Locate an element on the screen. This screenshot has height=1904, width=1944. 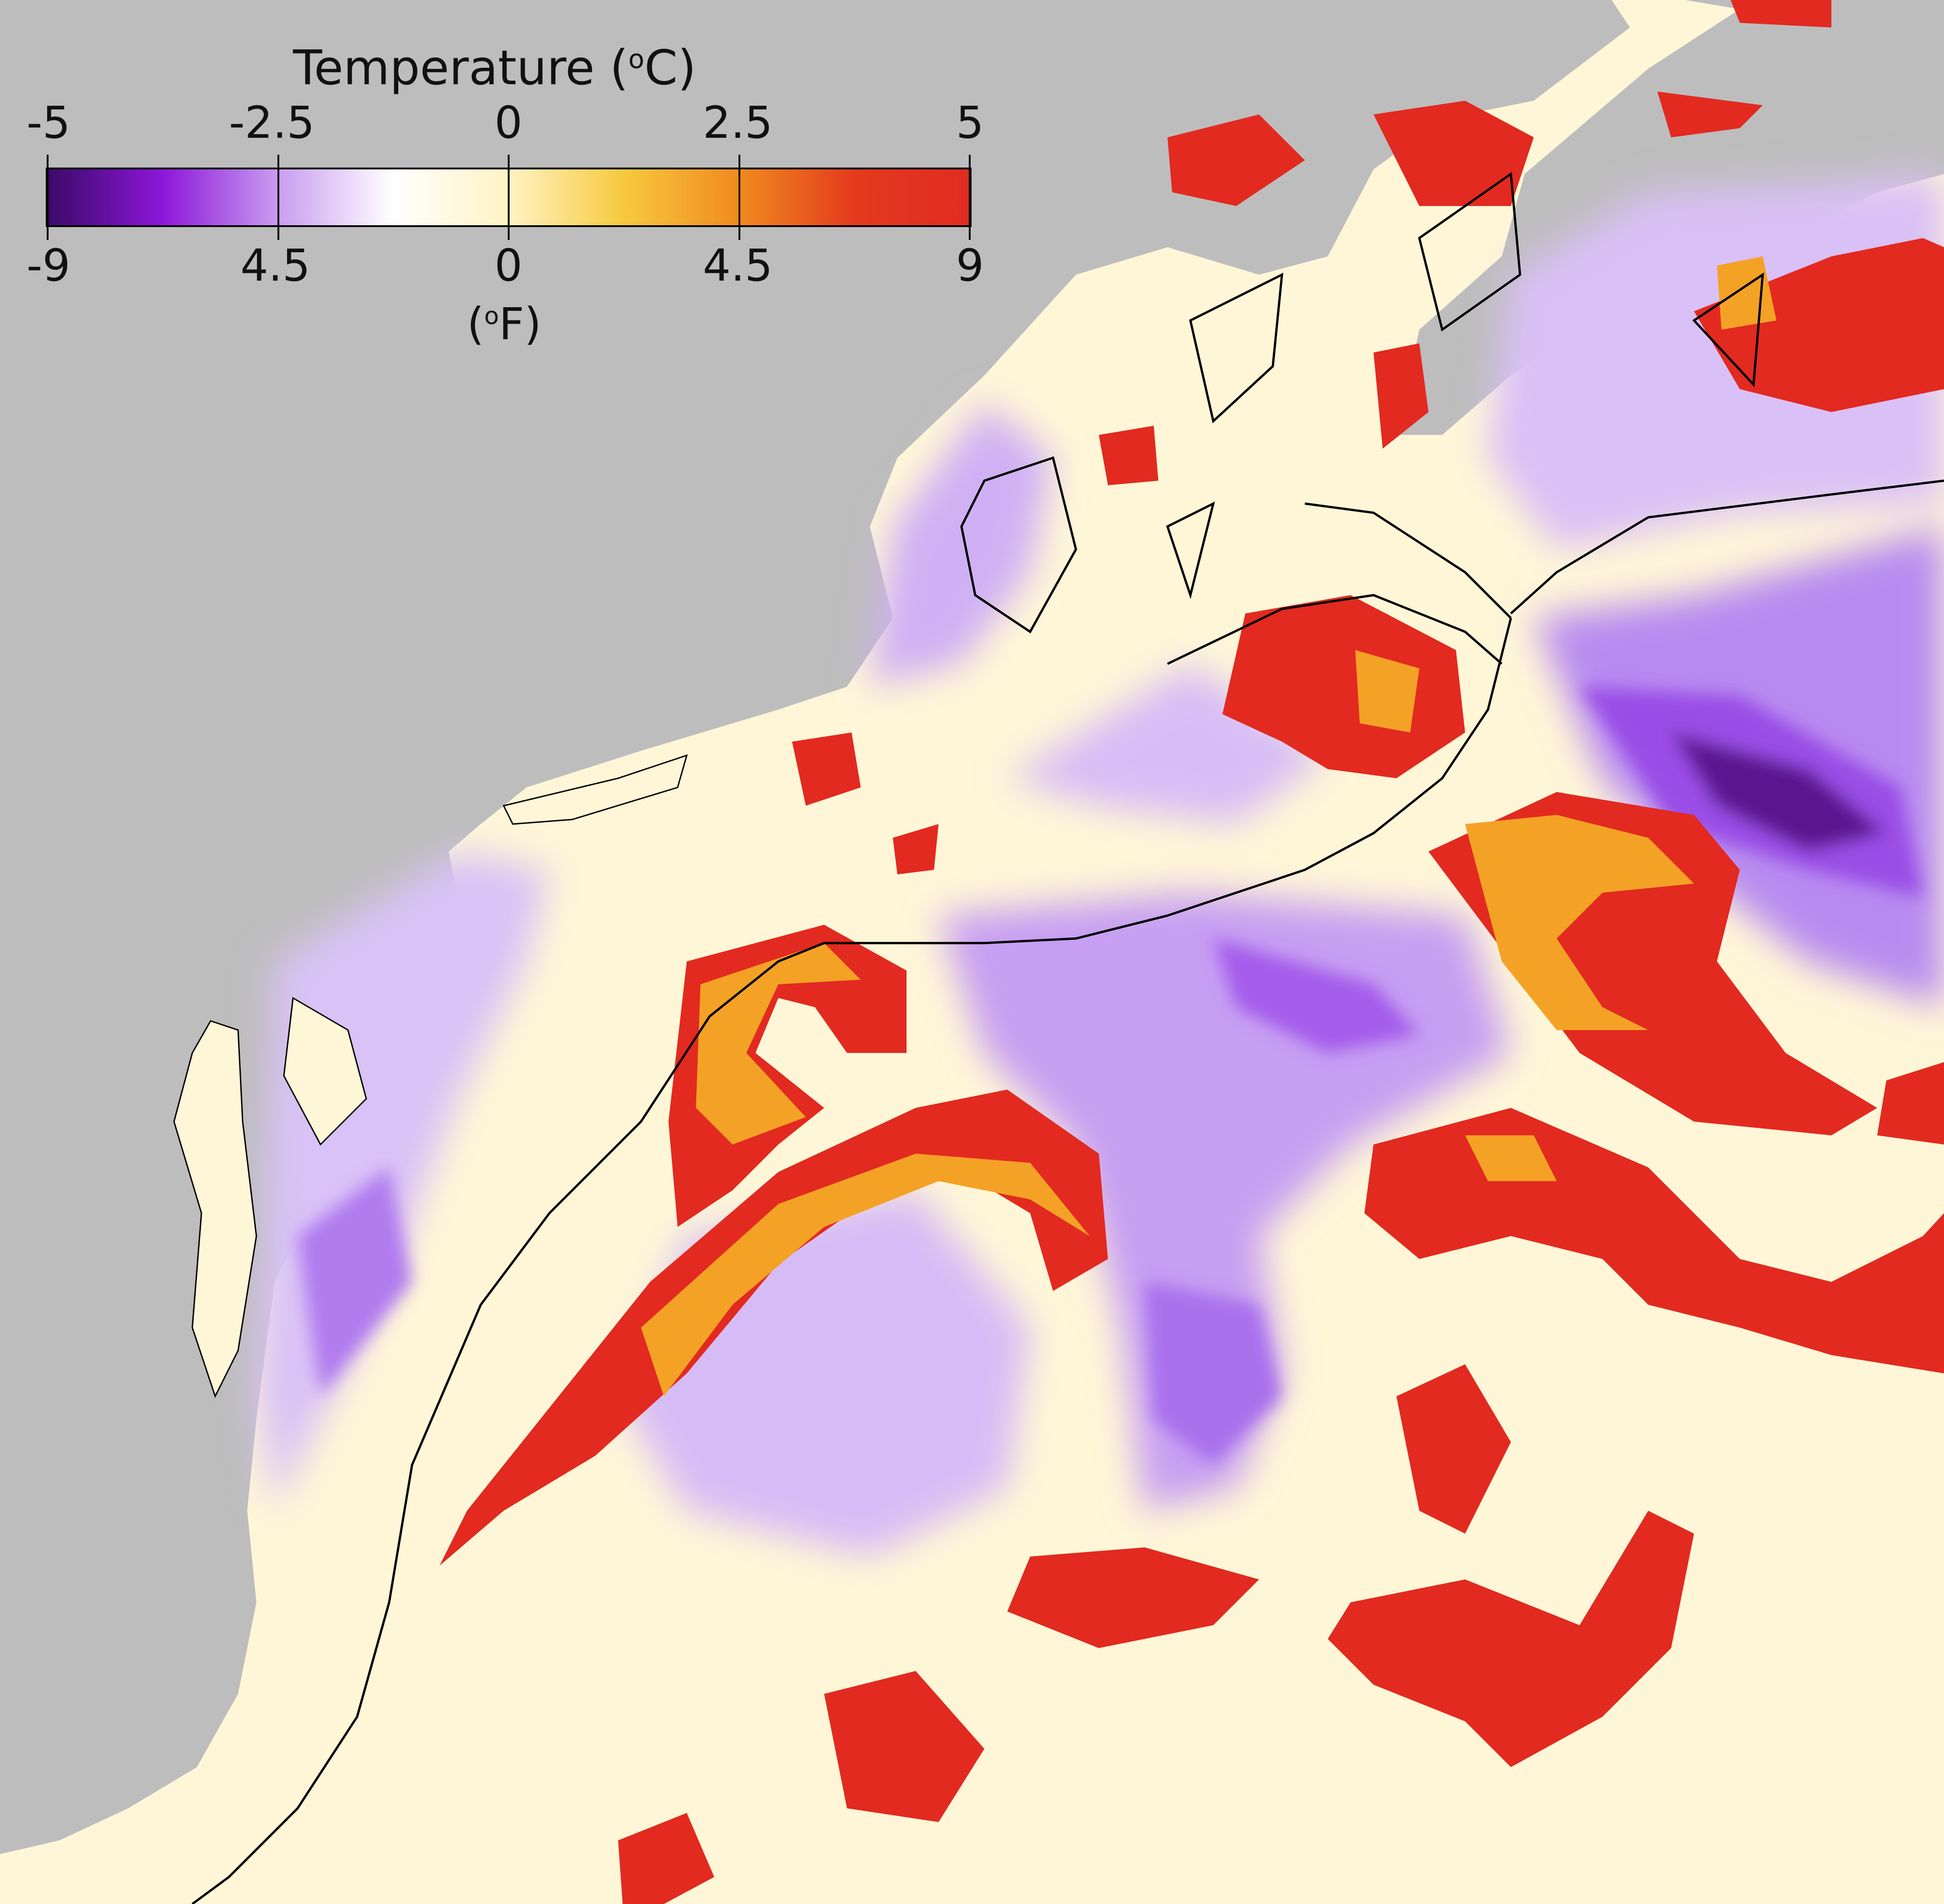
fahrenheit-tick-label: 0 is located at coordinates (508, 265).